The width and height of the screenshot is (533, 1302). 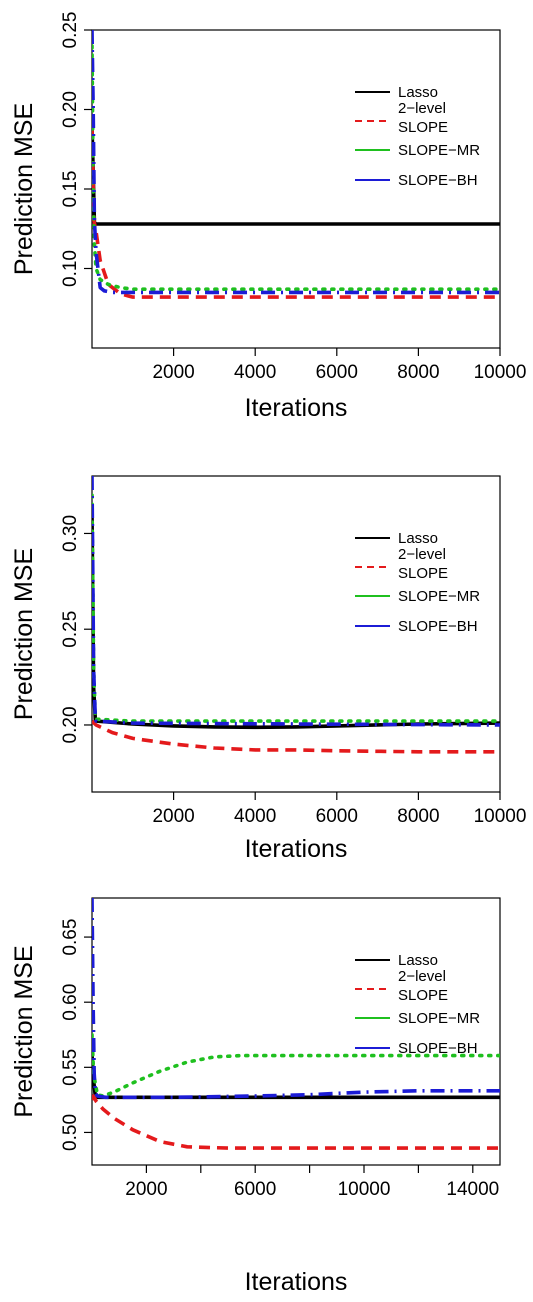 What do you see at coordinates (70, 937) in the screenshot?
I see `y-tick-label: 0.65` at bounding box center [70, 937].